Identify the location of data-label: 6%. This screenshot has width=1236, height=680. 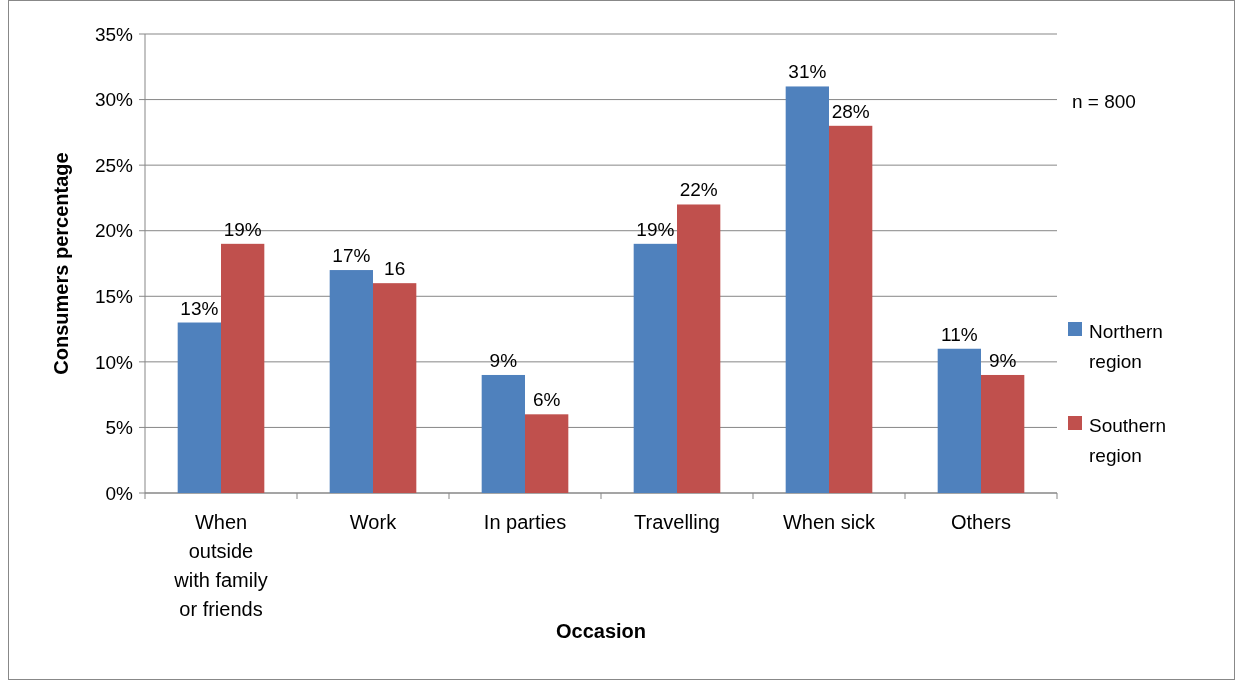
(546, 400).